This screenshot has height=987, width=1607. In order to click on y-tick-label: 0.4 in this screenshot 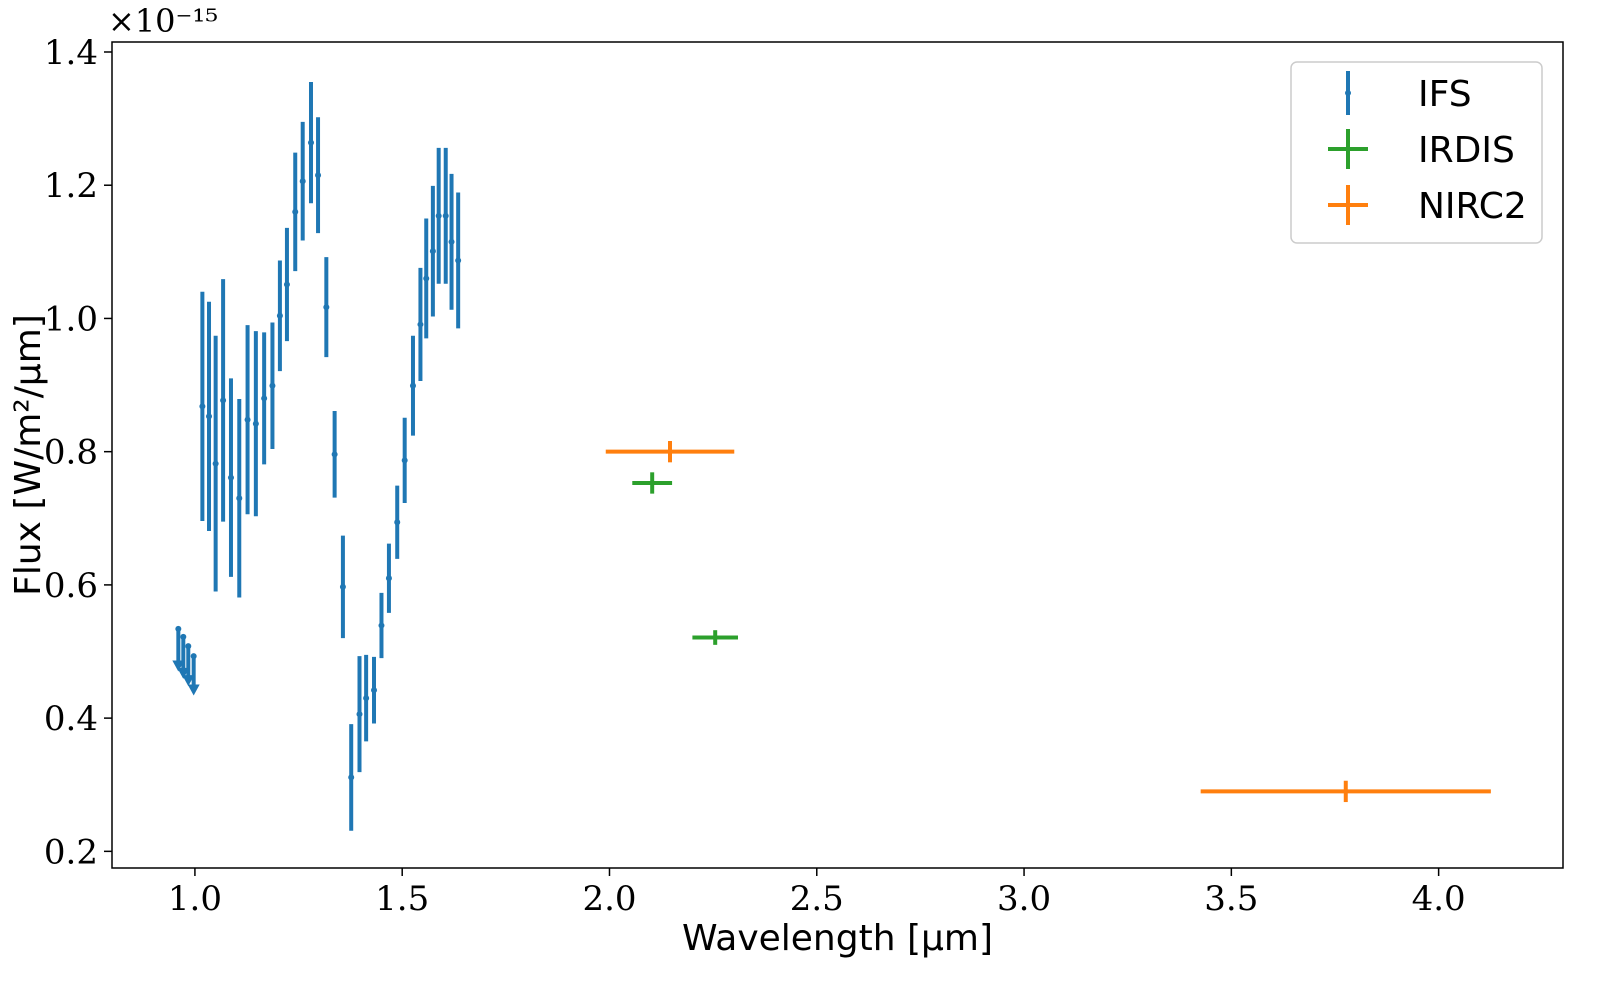, I will do `click(71, 719)`.